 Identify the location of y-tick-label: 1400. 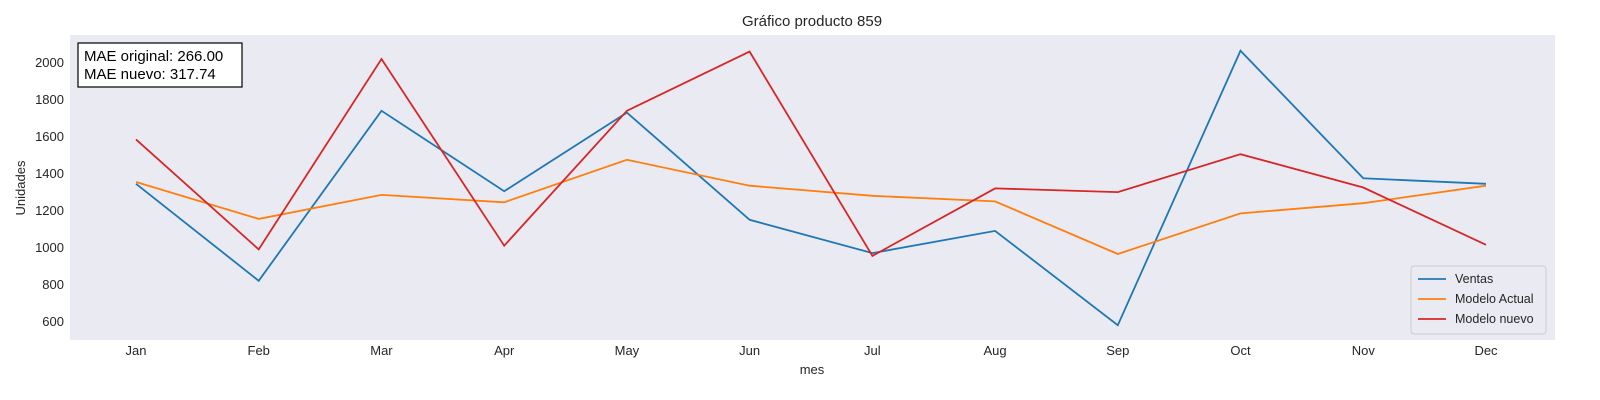
(49, 173).